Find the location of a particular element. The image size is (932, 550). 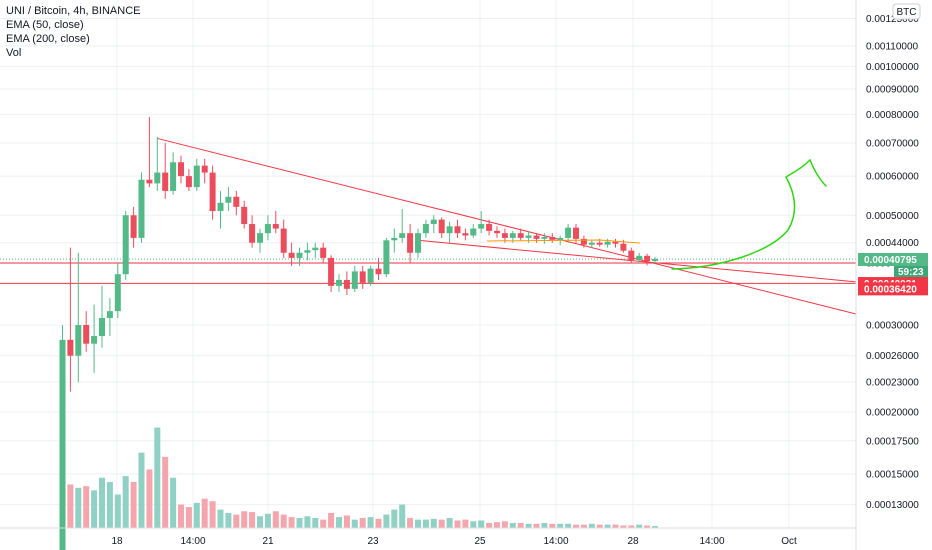

price-tick-label: 0.00060000 is located at coordinates (892, 177).